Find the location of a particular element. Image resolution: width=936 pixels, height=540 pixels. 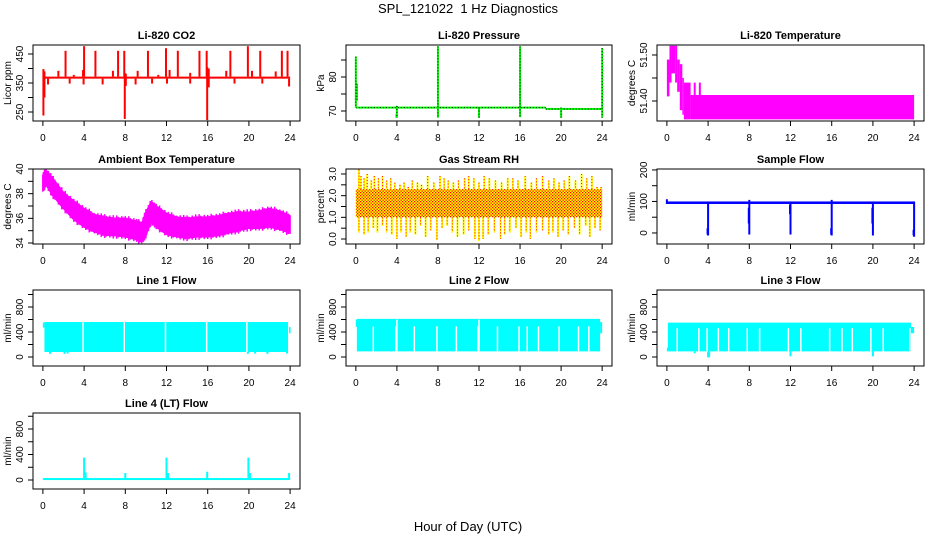

panel-title: Line 2 Flow is located at coordinates (479, 281).